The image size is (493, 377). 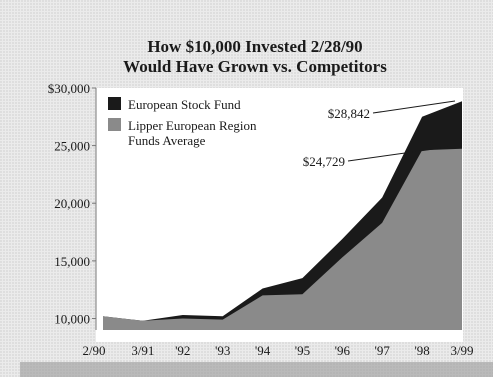 I want to click on y-tick-label: 10,000, so click(x=72, y=318).